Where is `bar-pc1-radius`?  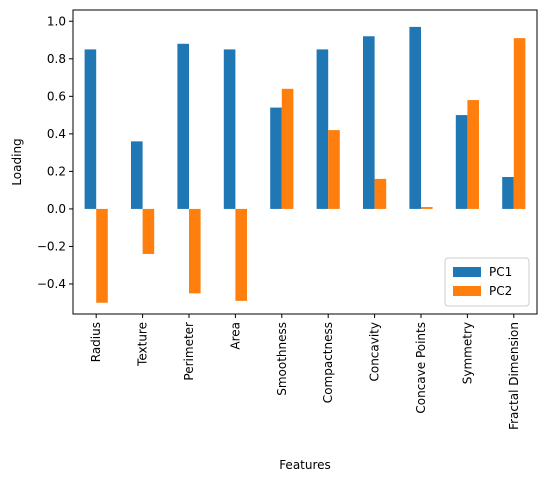
bar-pc1-radius is located at coordinates (90, 129).